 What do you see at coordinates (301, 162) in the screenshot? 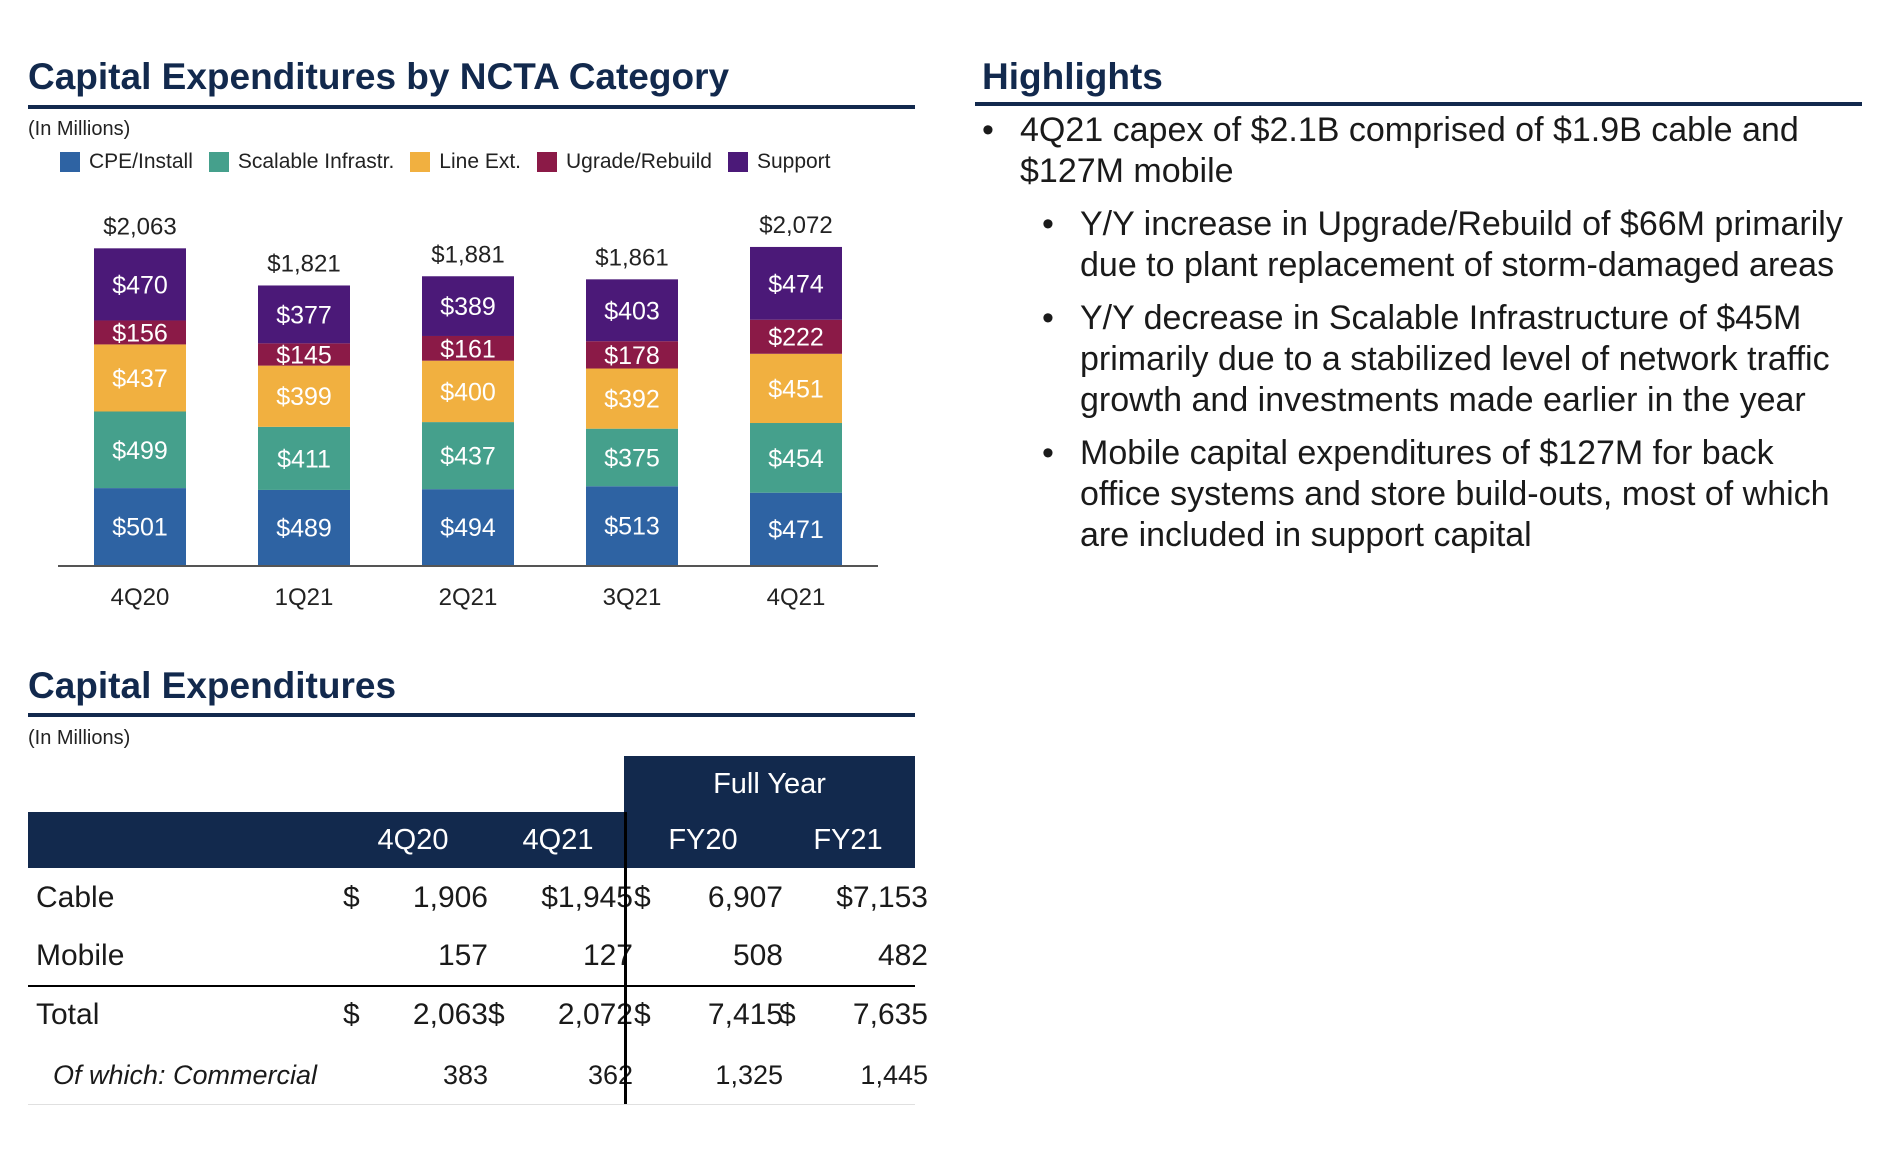
I see `legend-item: Scalable Infrastr.` at bounding box center [301, 162].